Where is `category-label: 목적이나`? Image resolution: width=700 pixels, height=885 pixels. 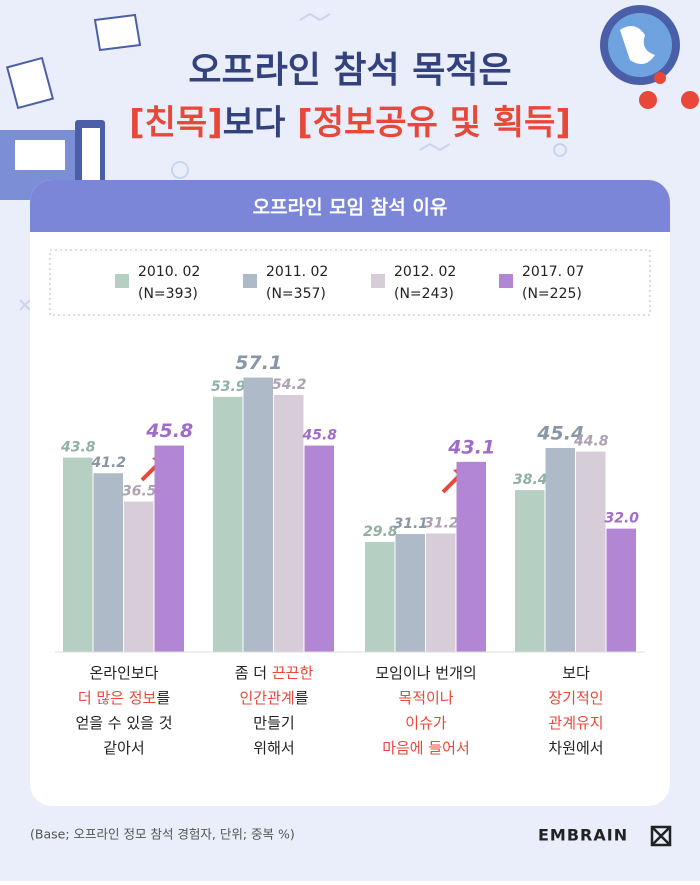
category-label: 목적이나 is located at coordinates (425, 698).